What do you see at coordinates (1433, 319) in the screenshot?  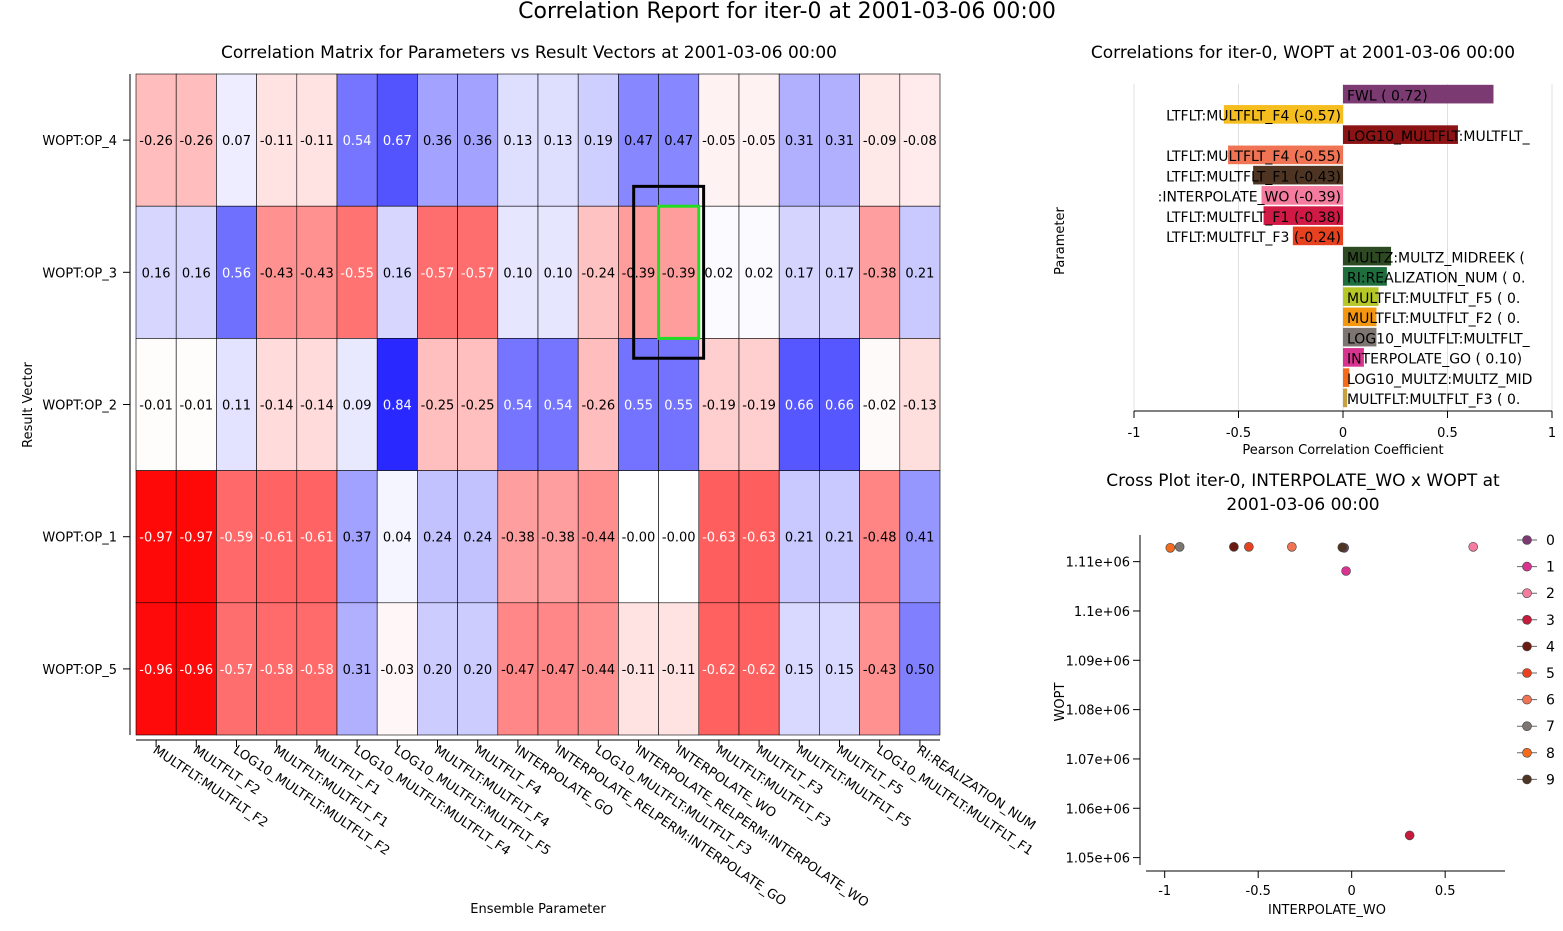 I see `bar-label-12: MULTFLT:MULTFLT_F2 ( 0.` at bounding box center [1433, 319].